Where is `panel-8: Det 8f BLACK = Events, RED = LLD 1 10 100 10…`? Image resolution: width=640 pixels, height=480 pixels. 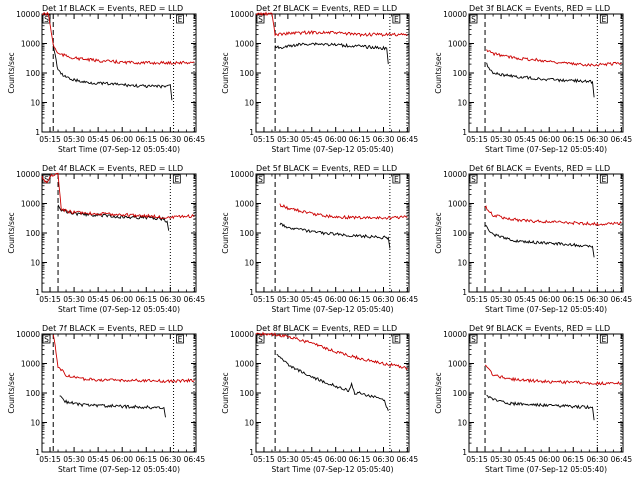 panel-8: Det 8f BLACK = Events, RED = LLD 1 10 100 10… is located at coordinates (319, 399).